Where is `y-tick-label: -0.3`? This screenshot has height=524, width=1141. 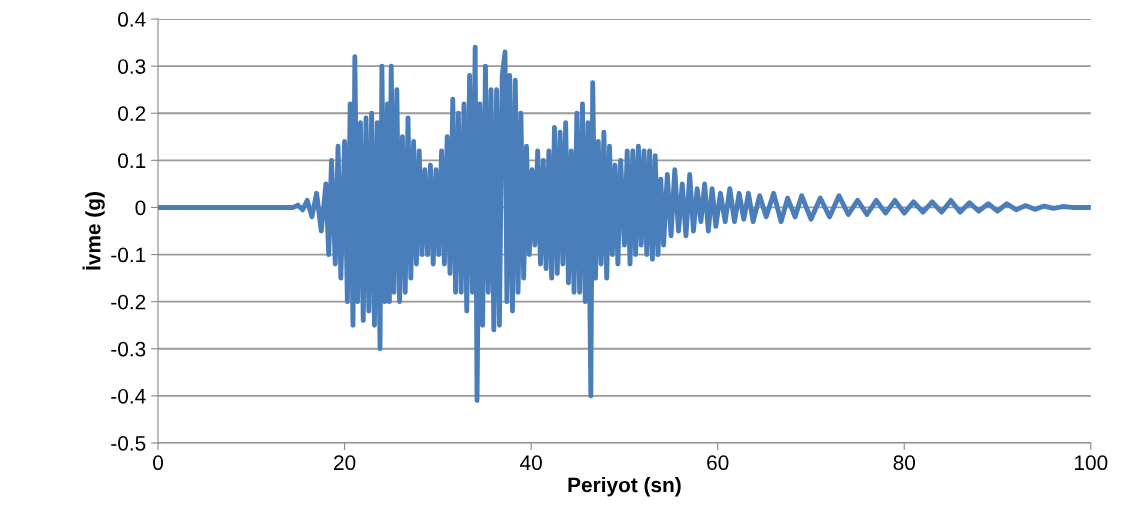
y-tick-label: -0.3 is located at coordinates (128, 349).